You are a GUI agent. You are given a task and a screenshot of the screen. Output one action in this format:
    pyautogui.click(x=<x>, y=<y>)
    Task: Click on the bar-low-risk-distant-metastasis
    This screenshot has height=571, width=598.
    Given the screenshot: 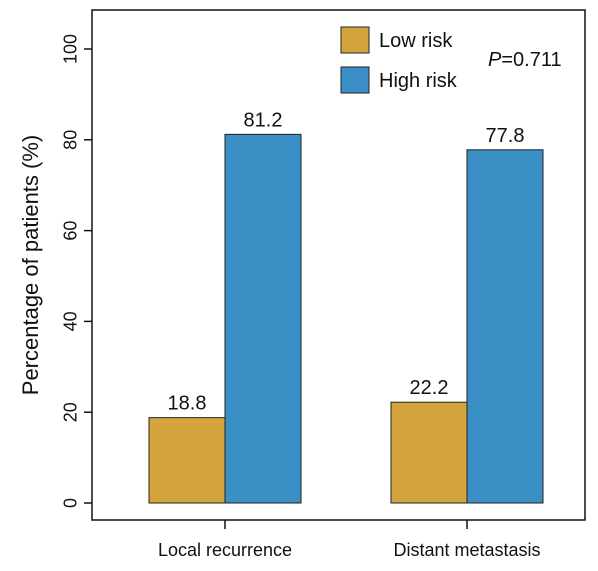 What is the action you would take?
    pyautogui.click(x=429, y=452)
    